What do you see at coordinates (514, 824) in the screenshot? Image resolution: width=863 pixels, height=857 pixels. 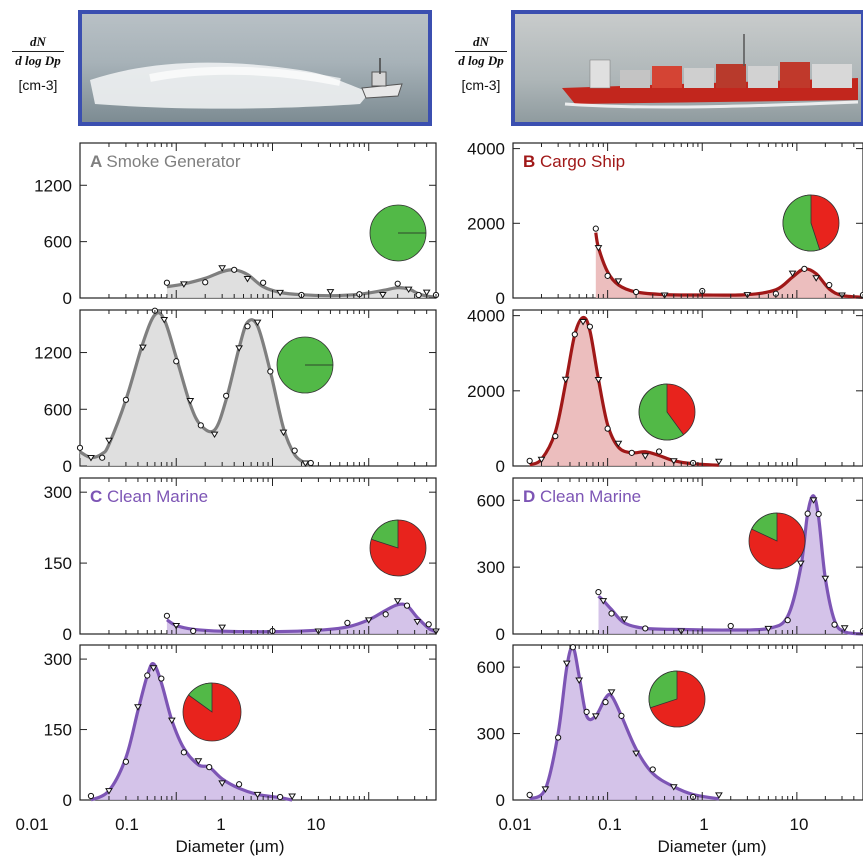 I see `x-tick-label: 0.01` at bounding box center [514, 824].